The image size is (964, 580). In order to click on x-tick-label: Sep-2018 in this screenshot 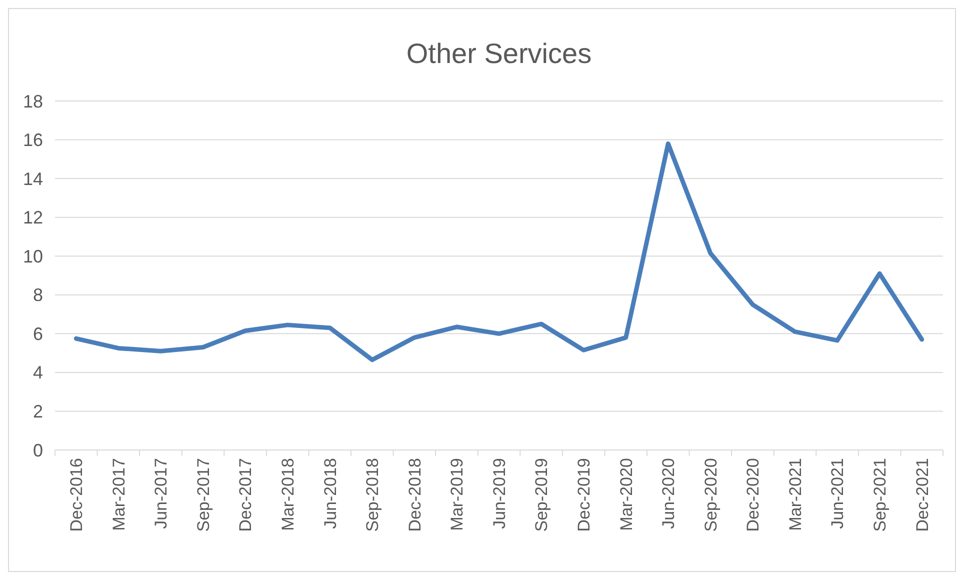, I will do `click(372, 495)`.